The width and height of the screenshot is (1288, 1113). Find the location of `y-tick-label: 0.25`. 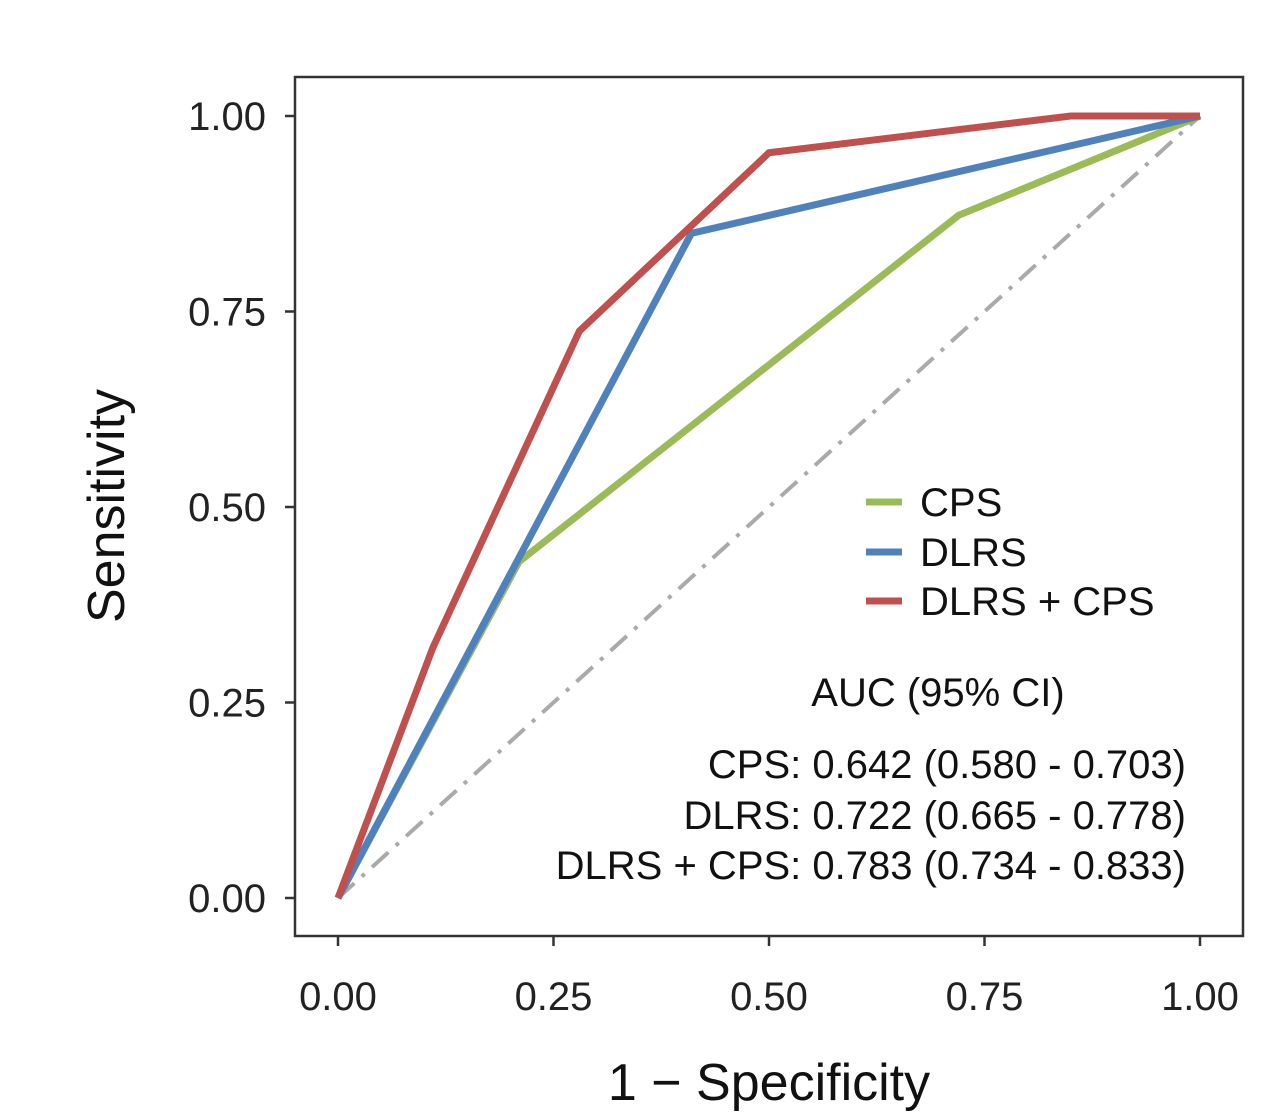

y-tick-label: 0.25 is located at coordinates (227, 704).